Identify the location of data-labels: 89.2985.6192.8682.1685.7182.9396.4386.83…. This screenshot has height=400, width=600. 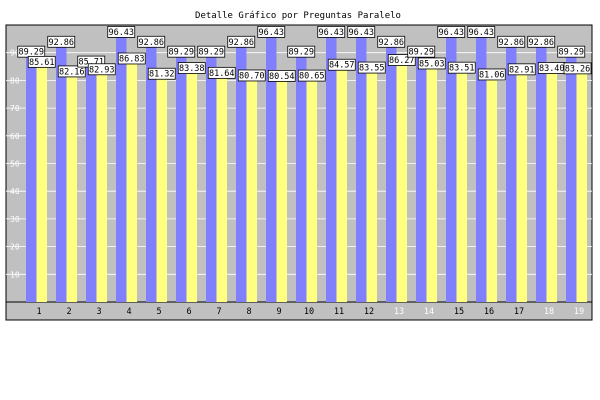
(304, 53).